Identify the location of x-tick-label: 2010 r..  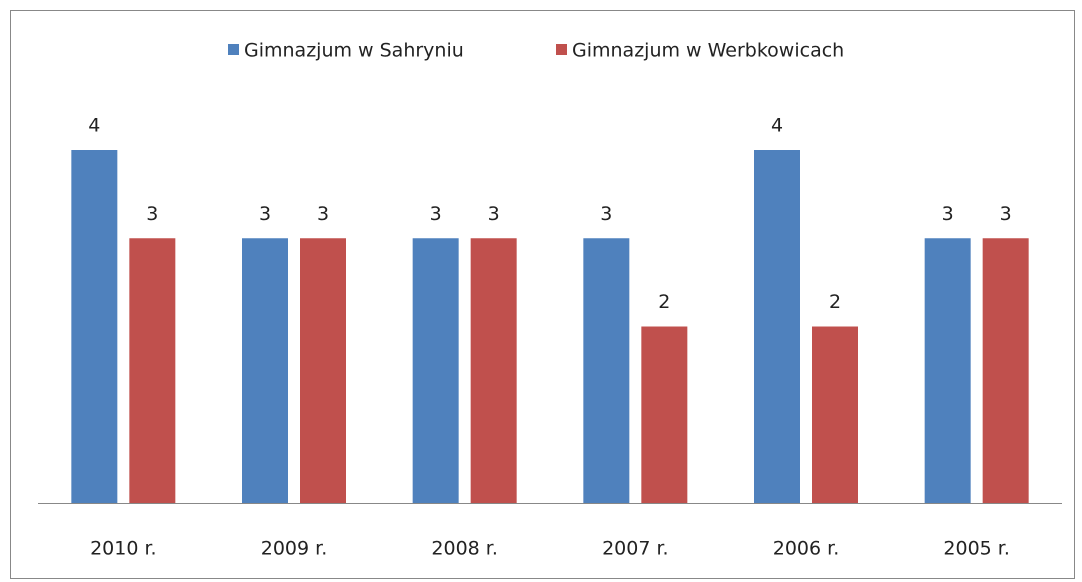
(123, 549).